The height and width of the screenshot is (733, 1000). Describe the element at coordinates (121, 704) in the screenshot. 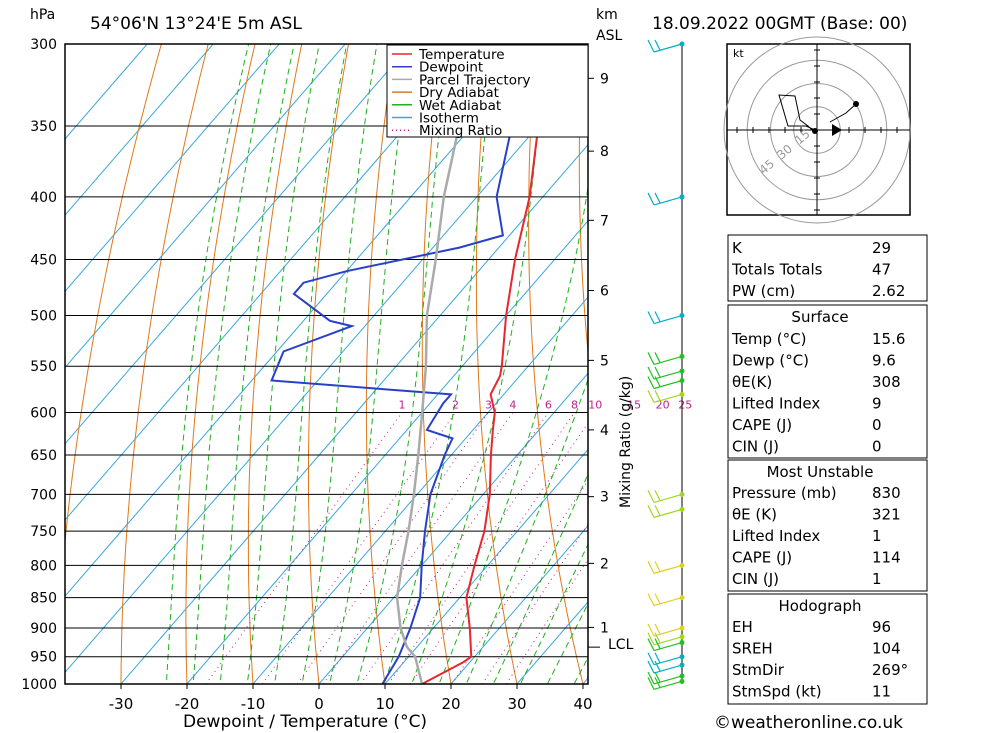

I see `x-tick-label: -30` at that location.